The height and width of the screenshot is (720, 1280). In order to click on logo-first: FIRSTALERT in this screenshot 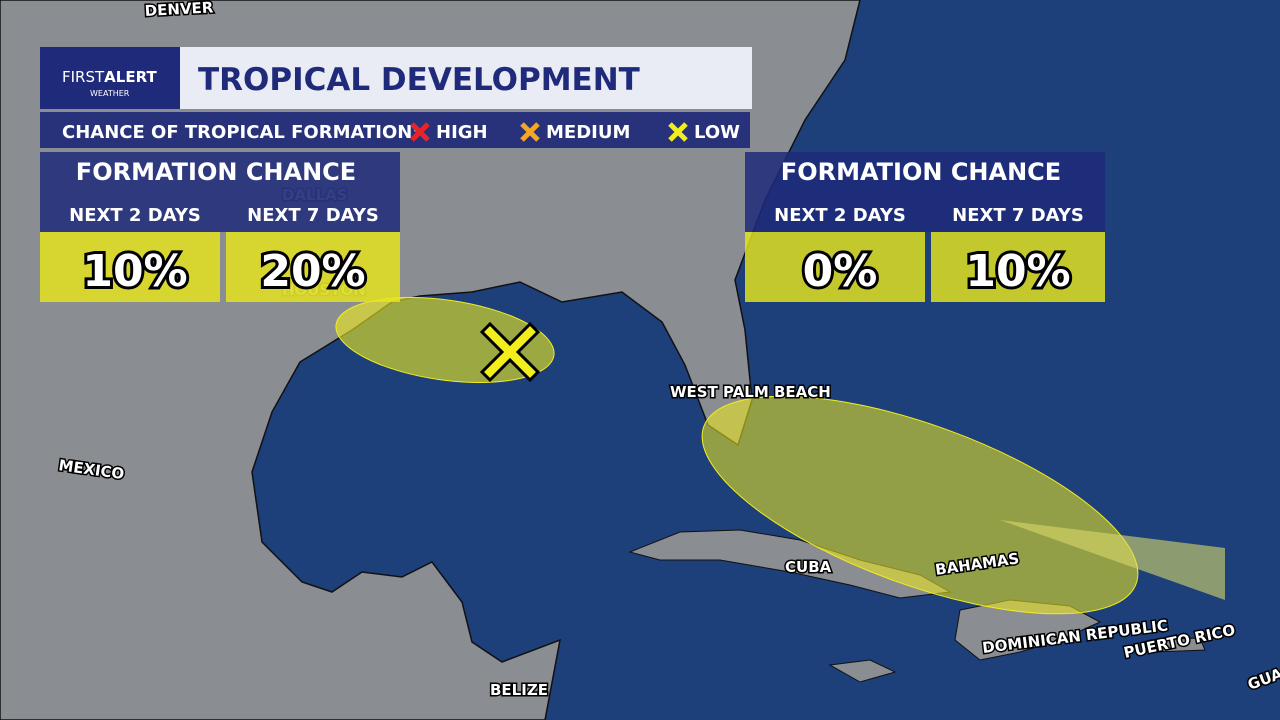, I will do `click(109, 77)`.